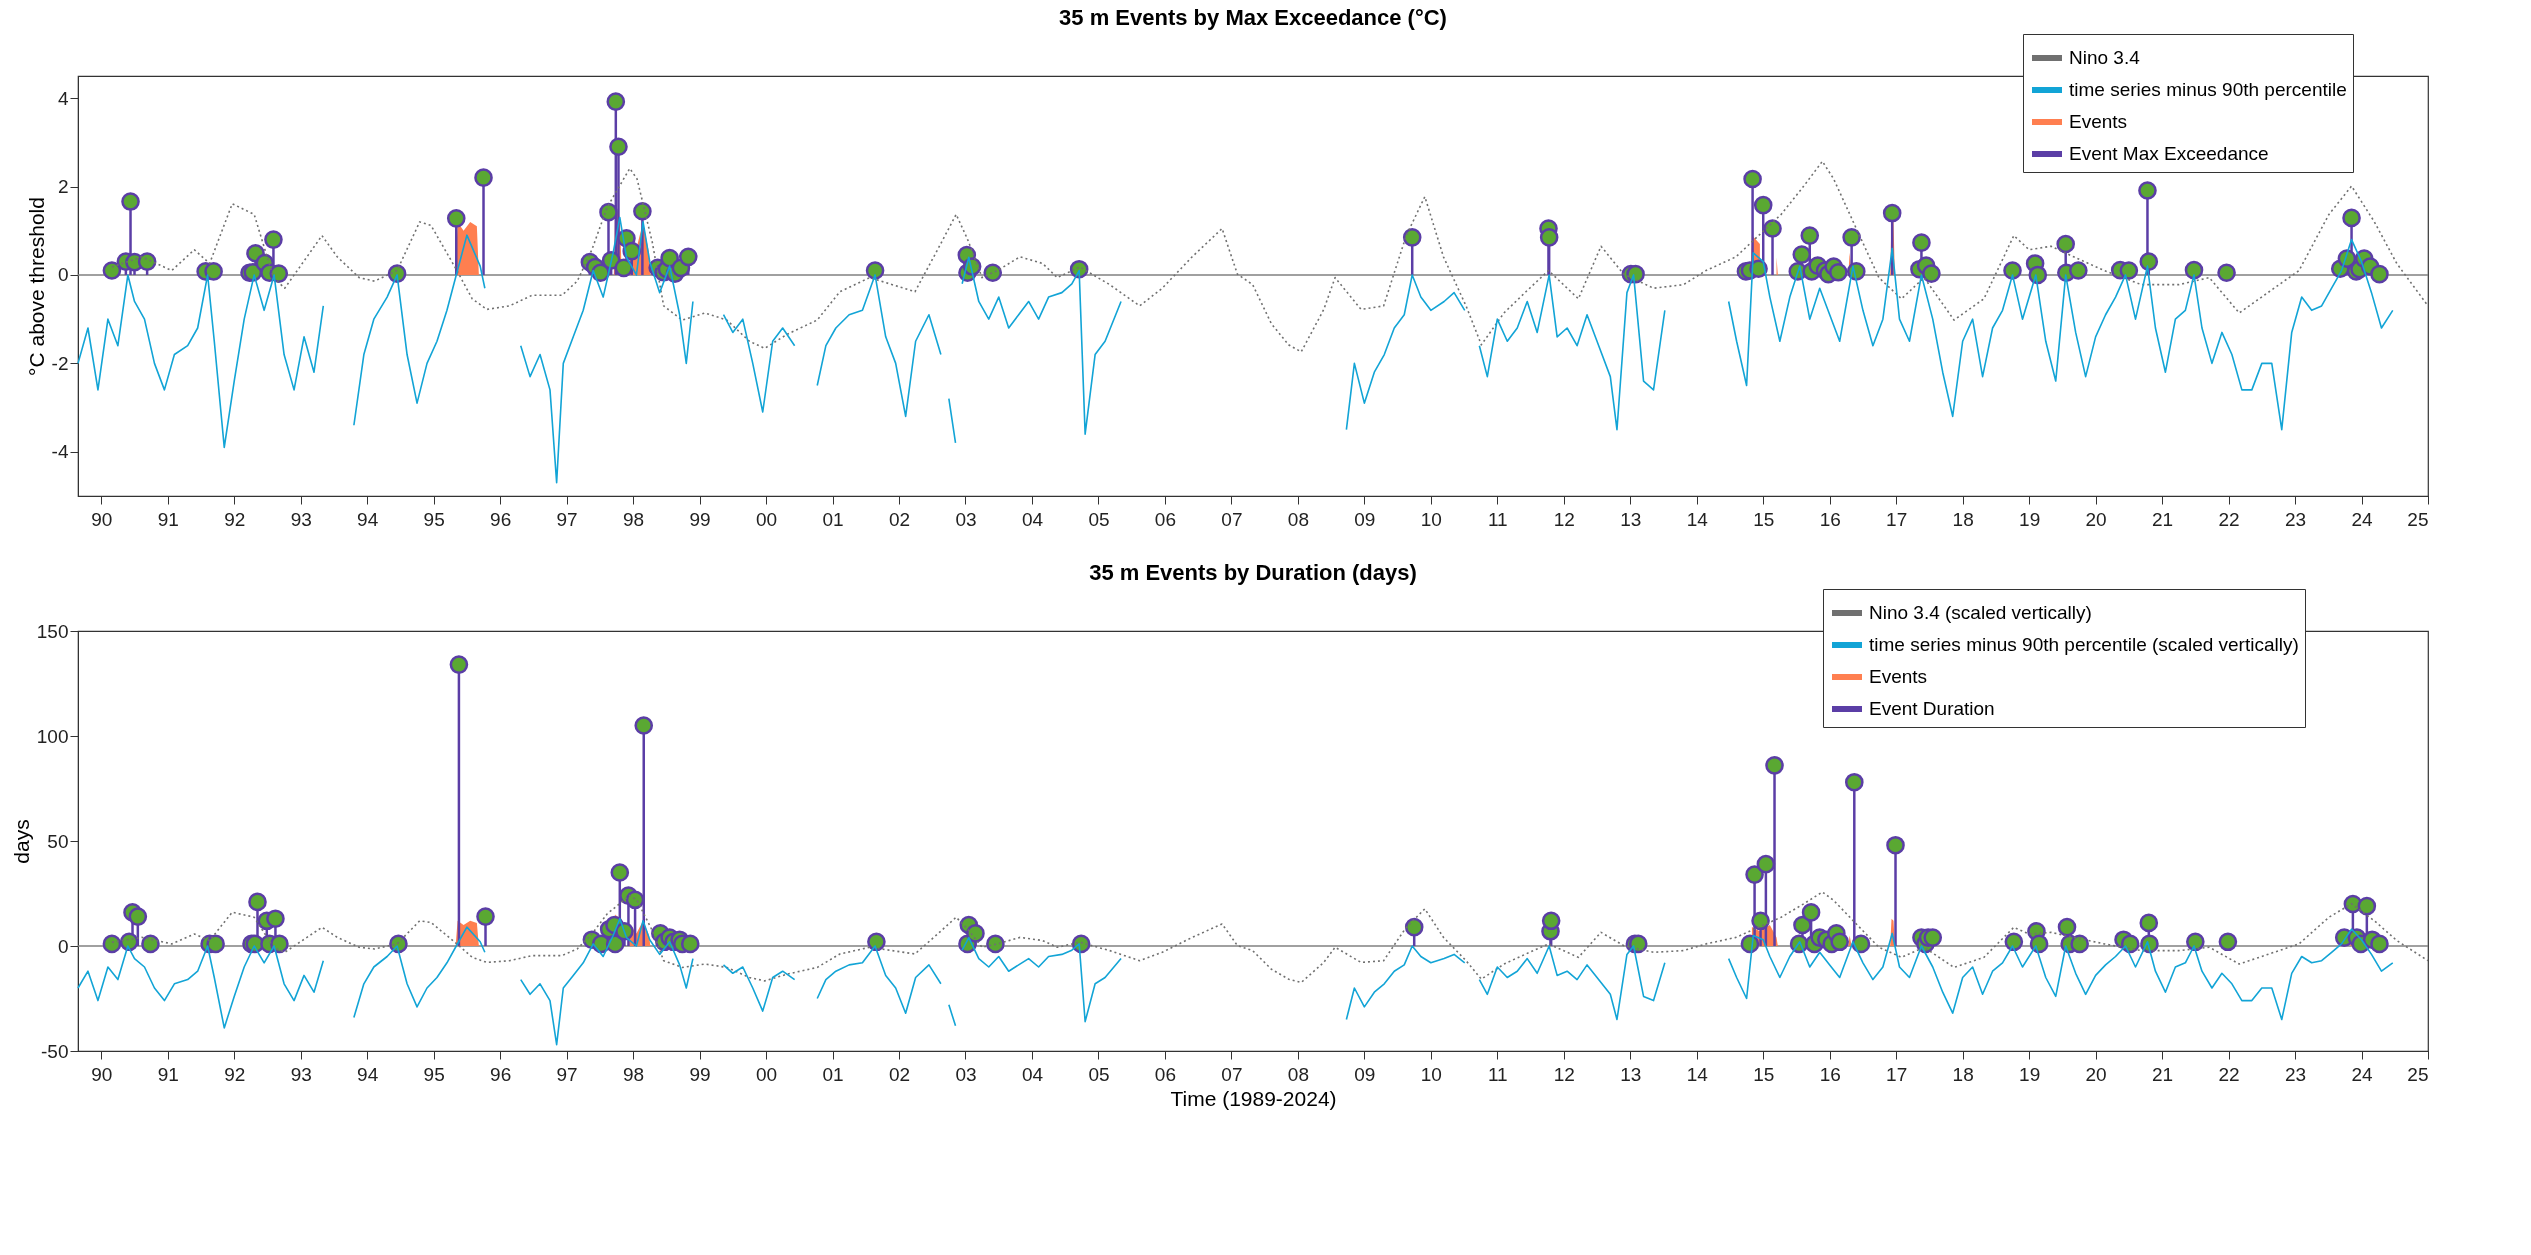 This screenshot has height=1255, width=2531. Describe the element at coordinates (36, 286) in the screenshot. I see `y-axis-title: °C above threshold` at that location.